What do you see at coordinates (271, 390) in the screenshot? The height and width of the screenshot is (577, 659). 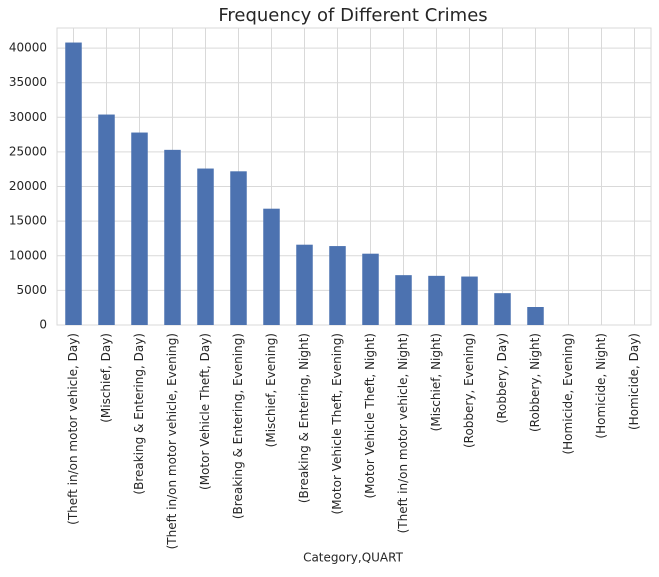 I see `x-tick-label: (Mischief, Evening)` at bounding box center [271, 390].